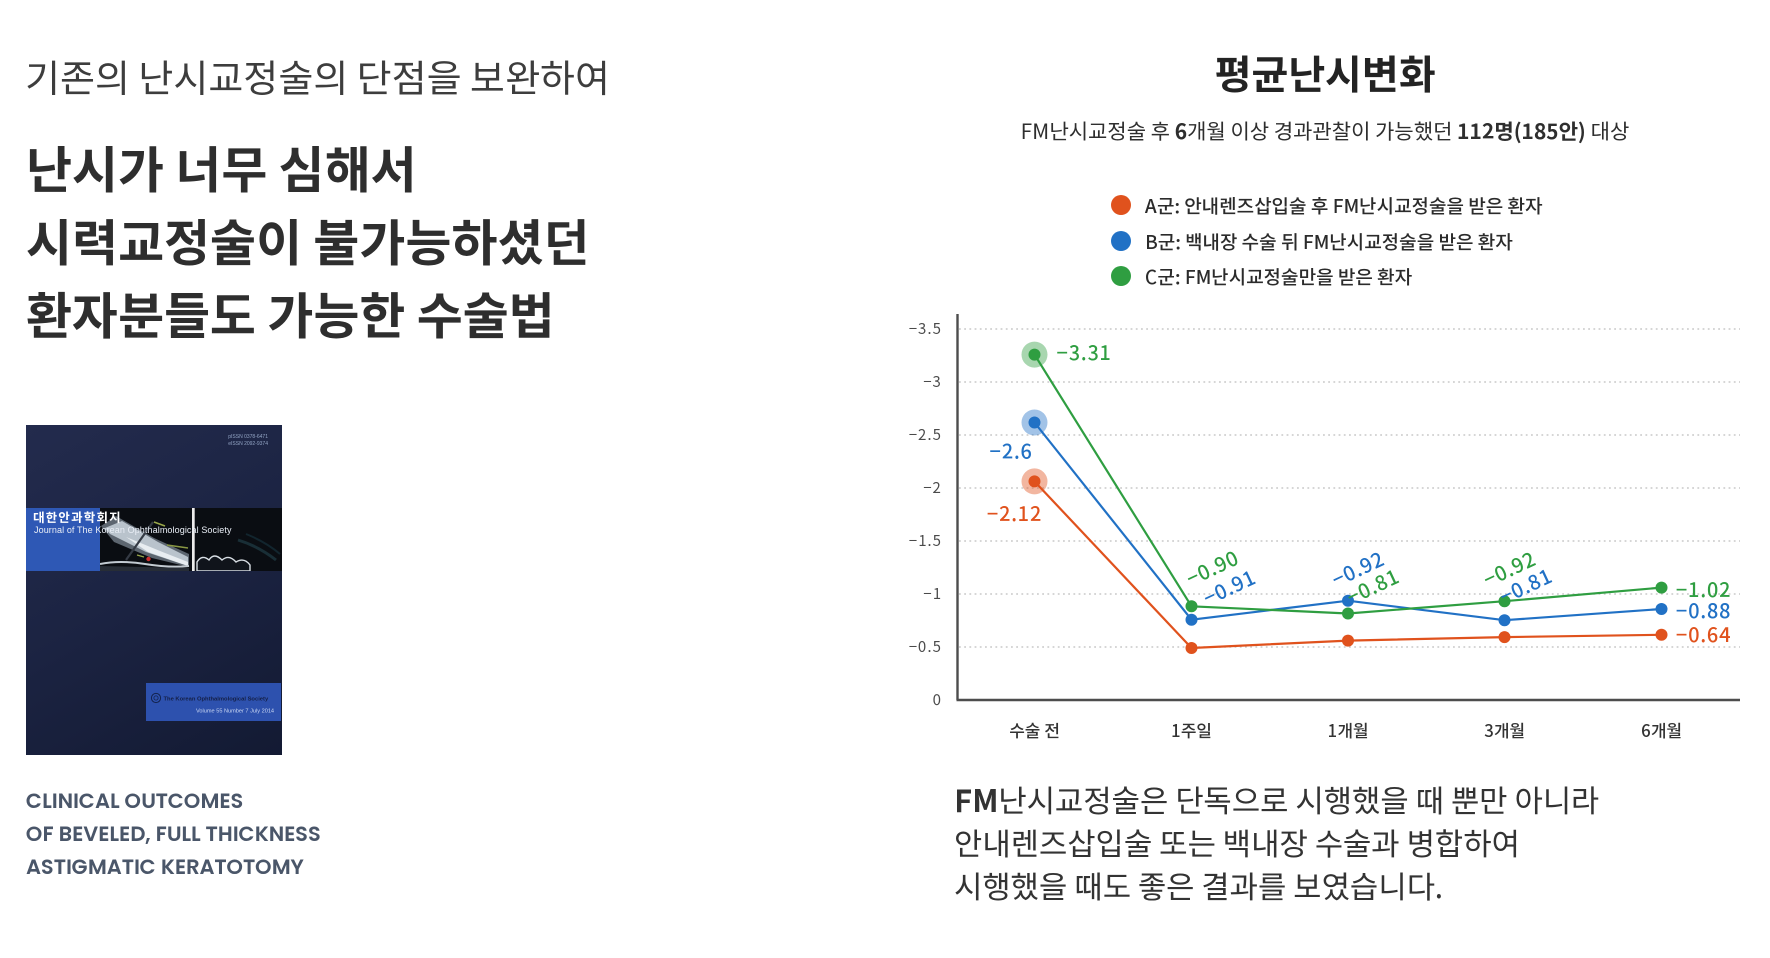  Describe the element at coordinates (1034, 729) in the screenshot. I see `svg-text: 수술 전` at that location.